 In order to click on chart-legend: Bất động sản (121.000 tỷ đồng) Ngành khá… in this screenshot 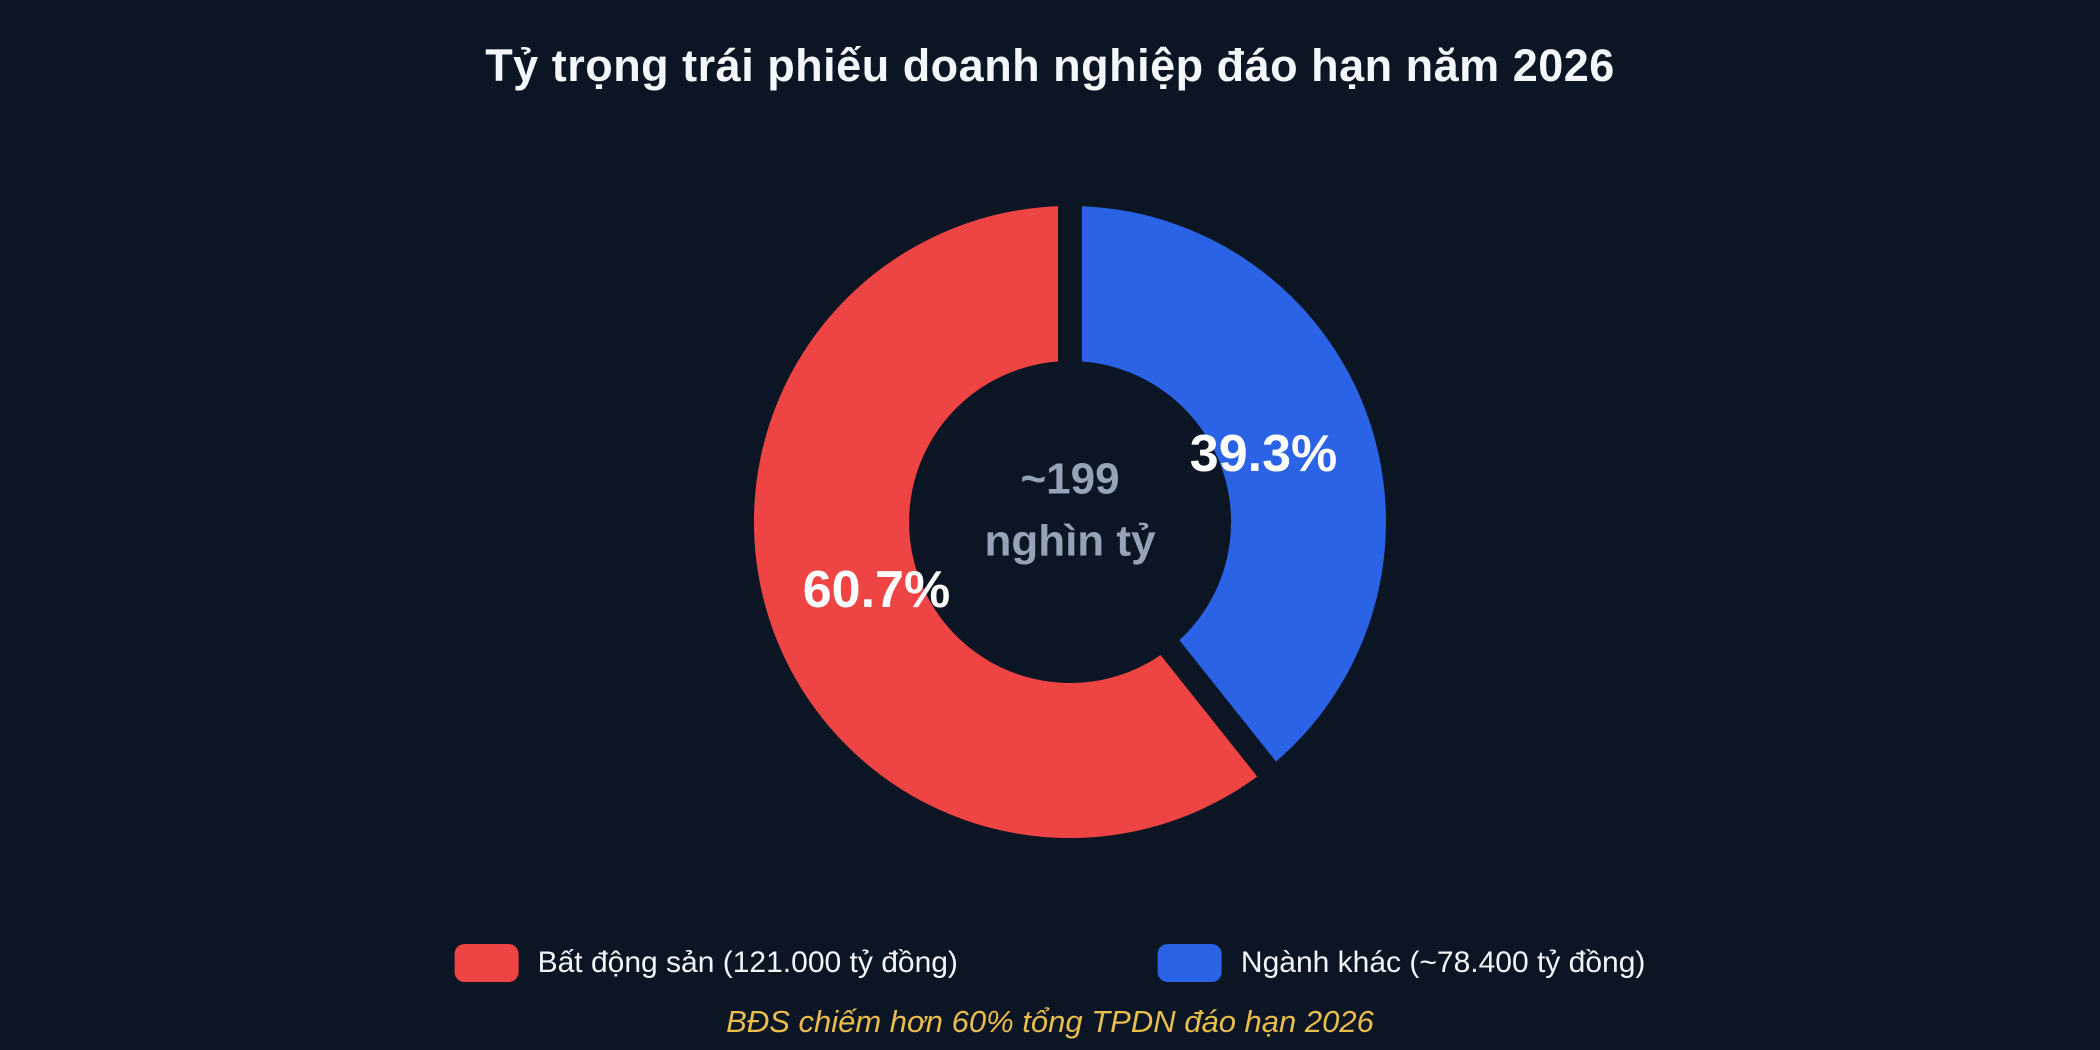, I will do `click(1050, 963)`.